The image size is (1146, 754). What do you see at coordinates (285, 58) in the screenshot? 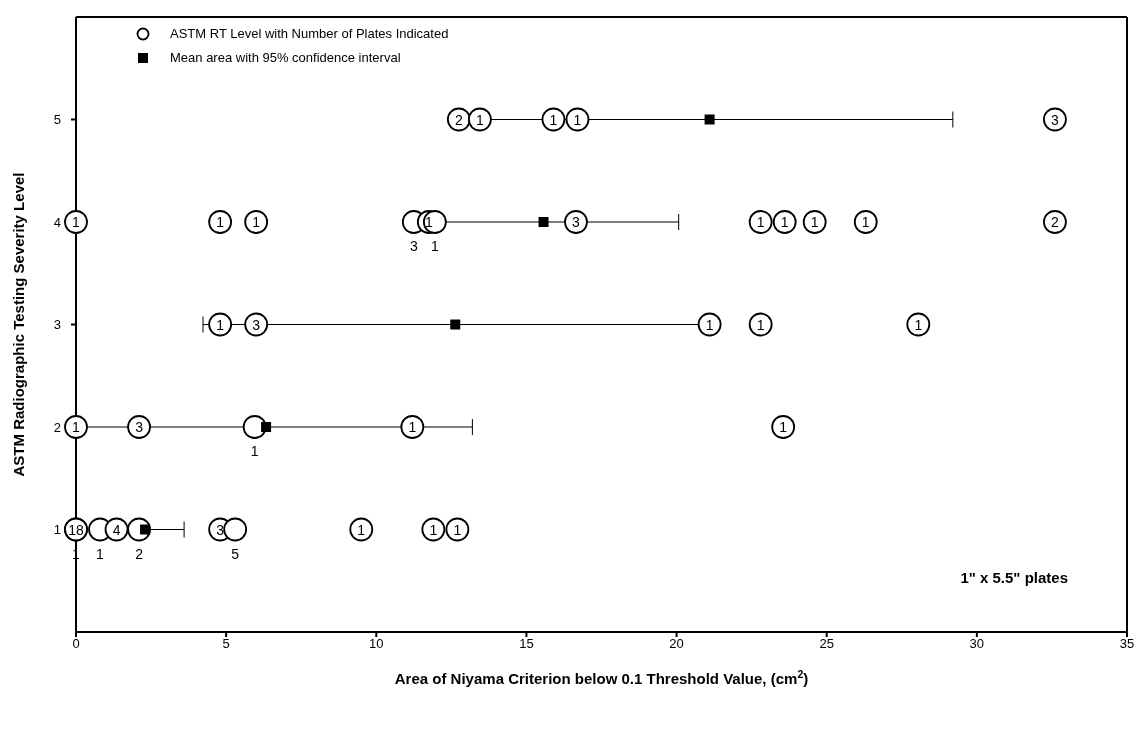
I see `legend-label: Mean area with 95% confidence interval` at bounding box center [285, 58].